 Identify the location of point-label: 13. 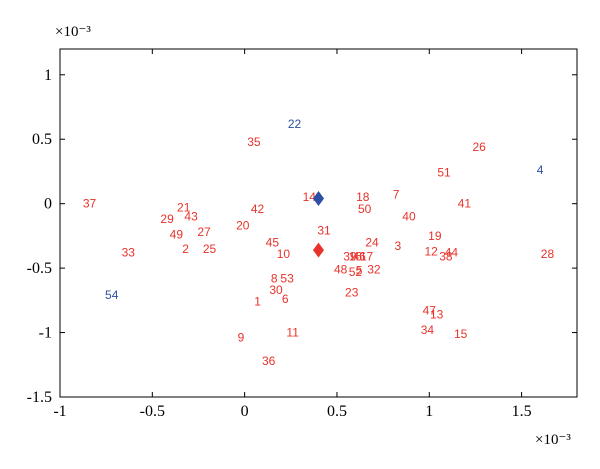
(437, 315).